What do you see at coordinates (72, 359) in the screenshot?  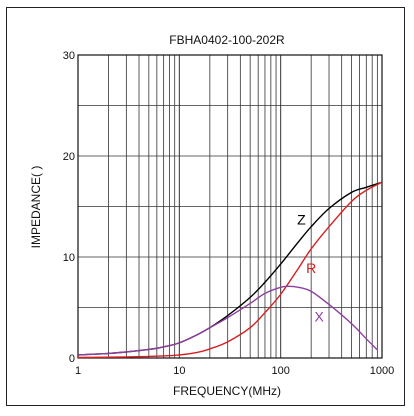 I see `y-tick-label: 0` at bounding box center [72, 359].